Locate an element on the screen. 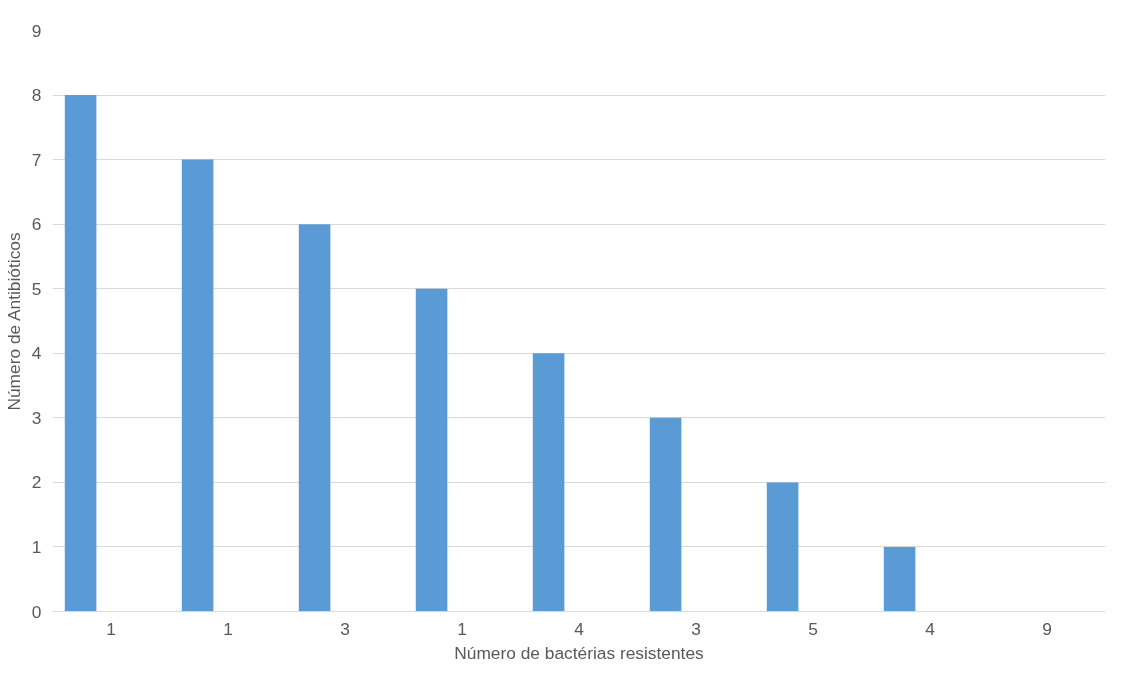  x-axis-title: Número de bactérias resistentes is located at coordinates (579, 652).